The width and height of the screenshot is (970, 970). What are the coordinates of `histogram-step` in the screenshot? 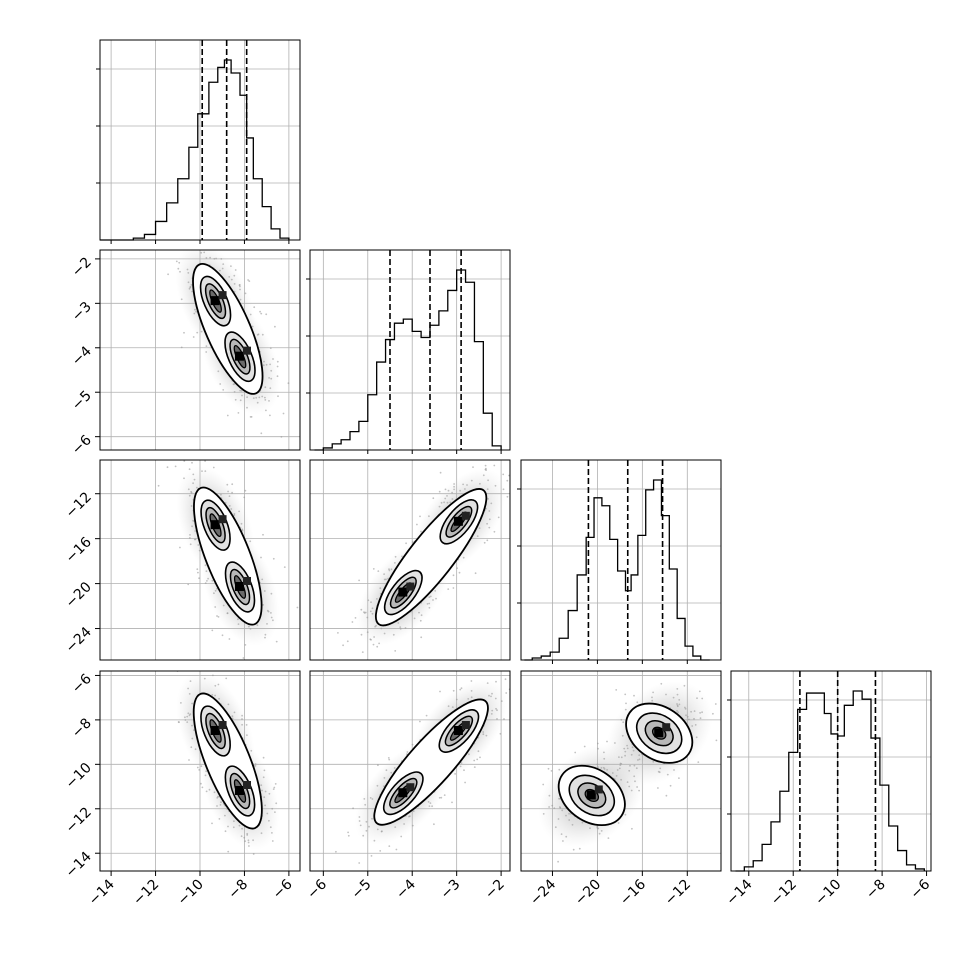 It's located at (617, 570).